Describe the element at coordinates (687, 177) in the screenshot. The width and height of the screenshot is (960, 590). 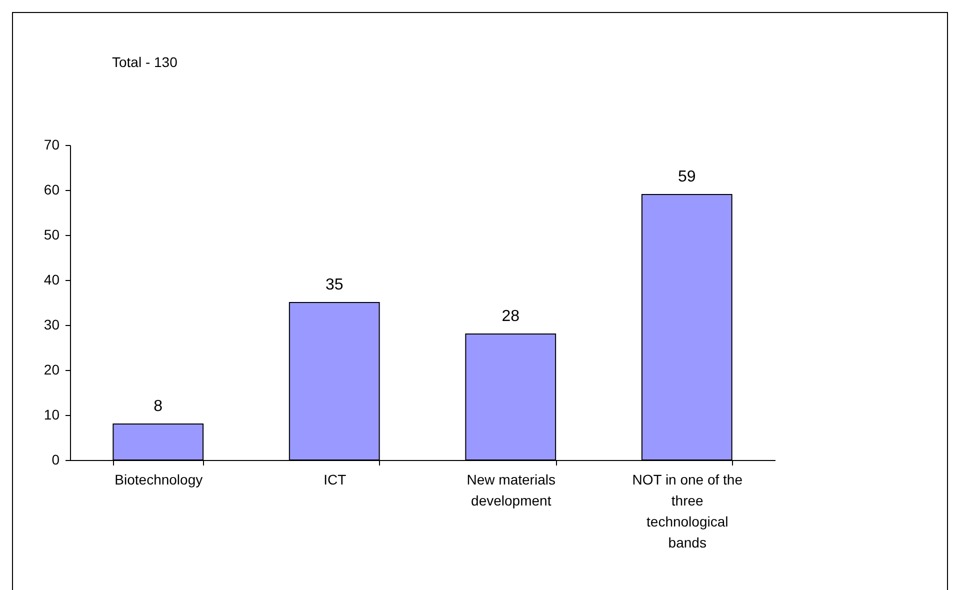
I see `data-label: 59` at that location.